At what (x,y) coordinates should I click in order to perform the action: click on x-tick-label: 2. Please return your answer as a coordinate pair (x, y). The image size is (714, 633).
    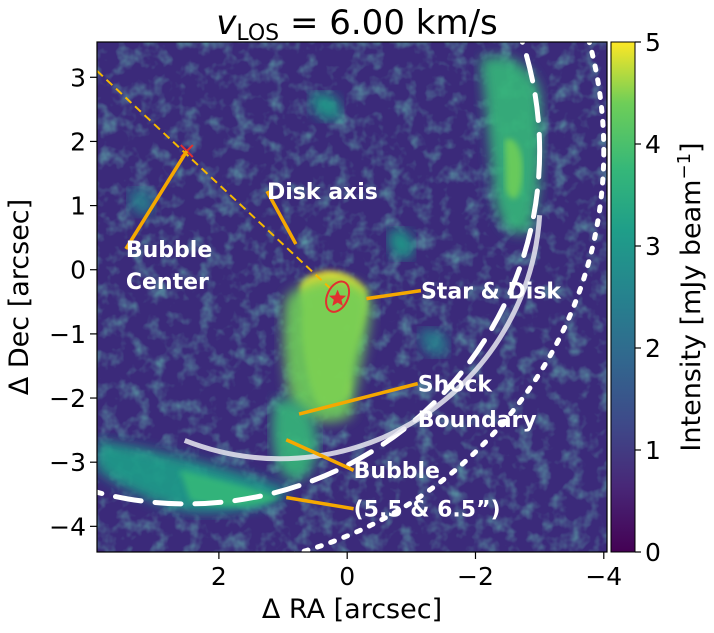
    Looking at the image, I should click on (219, 576).